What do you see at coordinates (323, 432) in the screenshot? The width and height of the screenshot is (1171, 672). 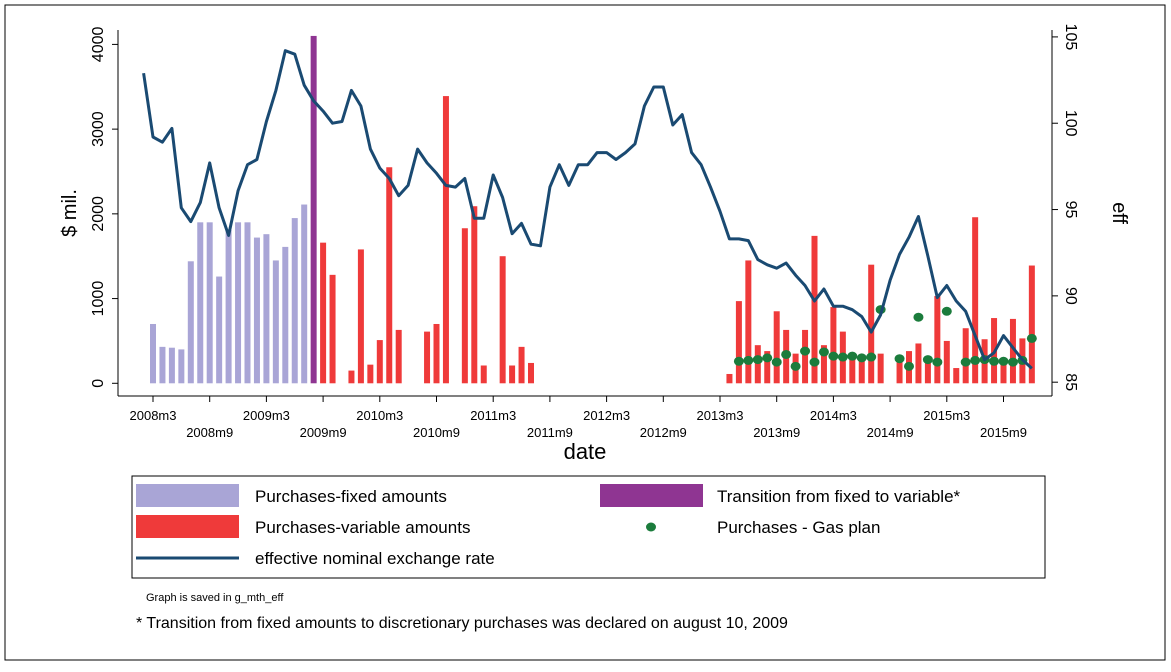 I see `x-tick-label: 2009m9` at bounding box center [323, 432].